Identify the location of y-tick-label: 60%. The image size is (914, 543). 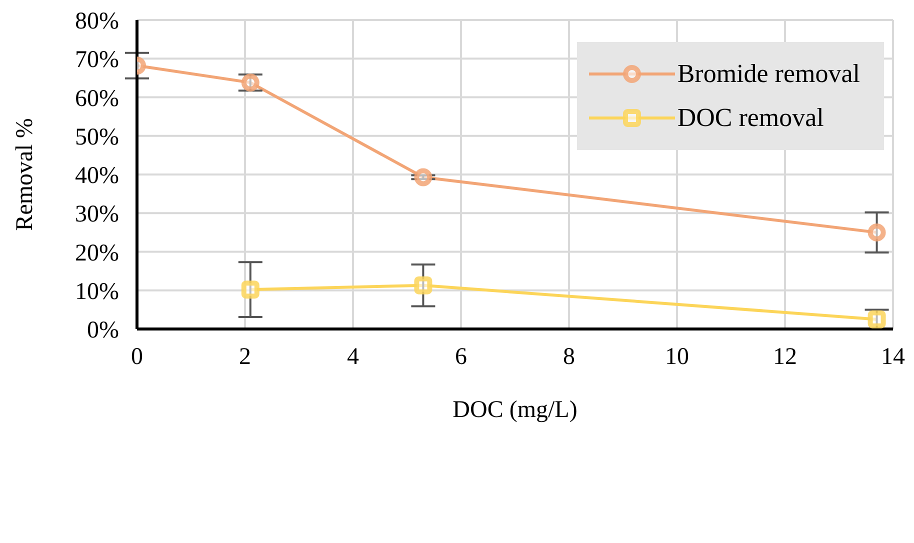
(97, 99).